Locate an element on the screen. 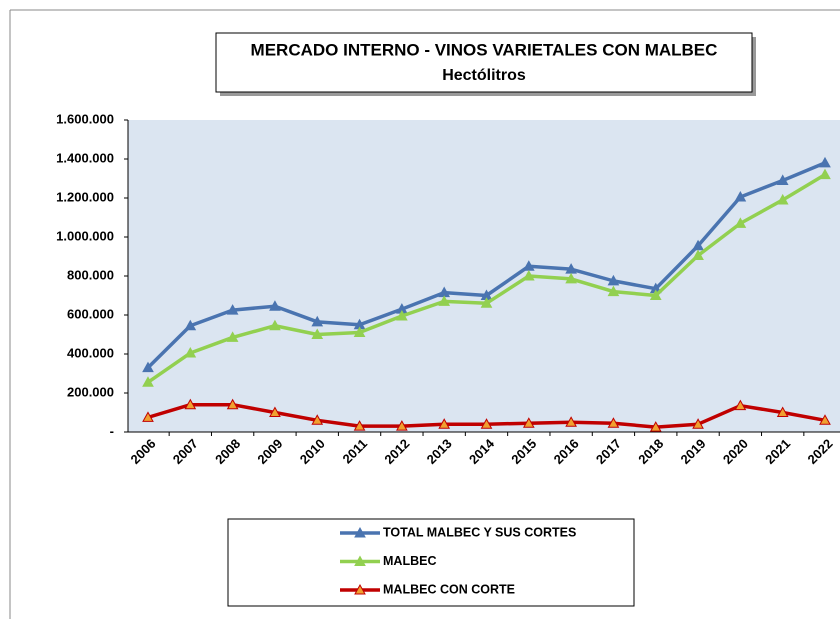 Image resolution: width=840 pixels, height=619 pixels. x-tick-label: 2022 is located at coordinates (819, 451).